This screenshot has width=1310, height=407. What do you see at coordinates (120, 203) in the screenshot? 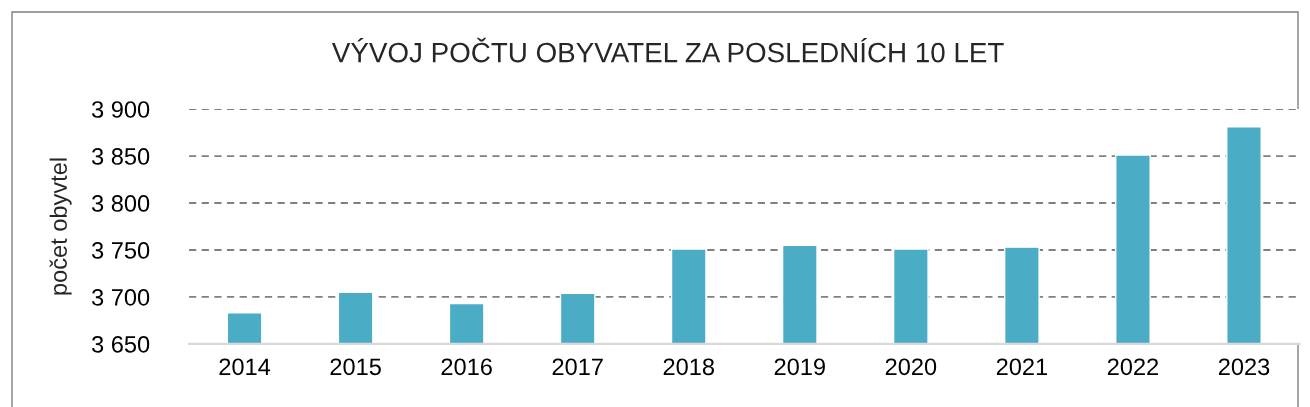
I see `y-tick-label: 3 800` at bounding box center [120, 203].